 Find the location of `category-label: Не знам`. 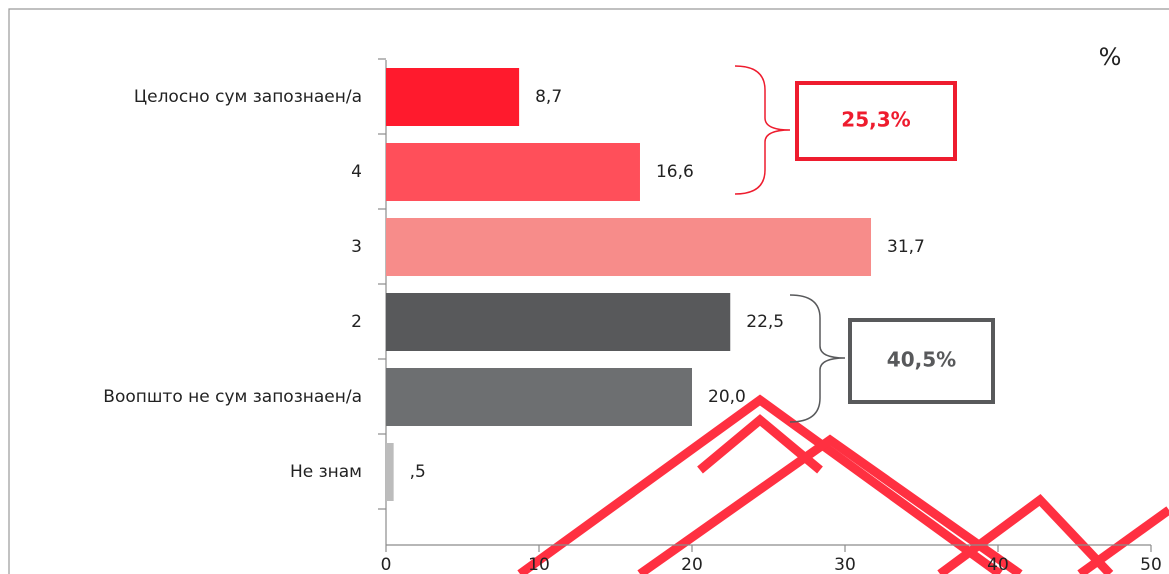

category-label: Не знам is located at coordinates (326, 472).